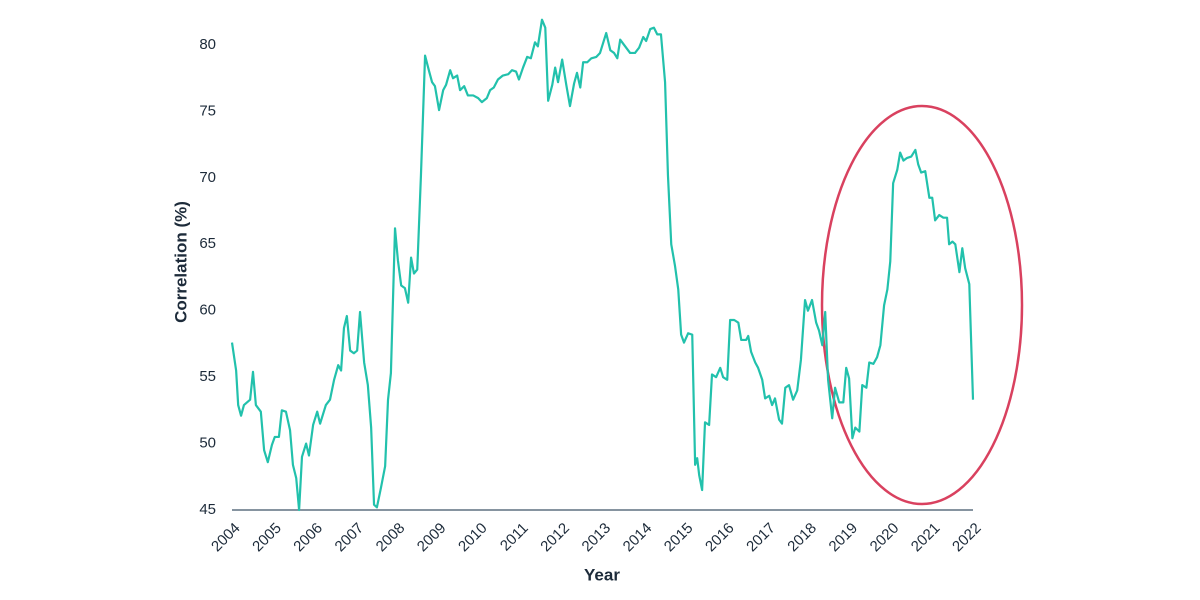  I want to click on y-tick-label: 60, so click(207, 310).